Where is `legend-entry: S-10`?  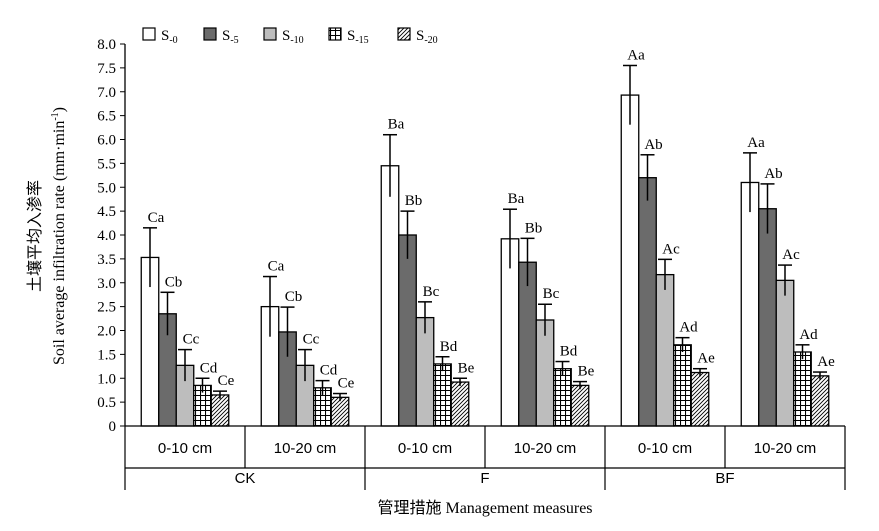 legend-entry: S-10 is located at coordinates (293, 37).